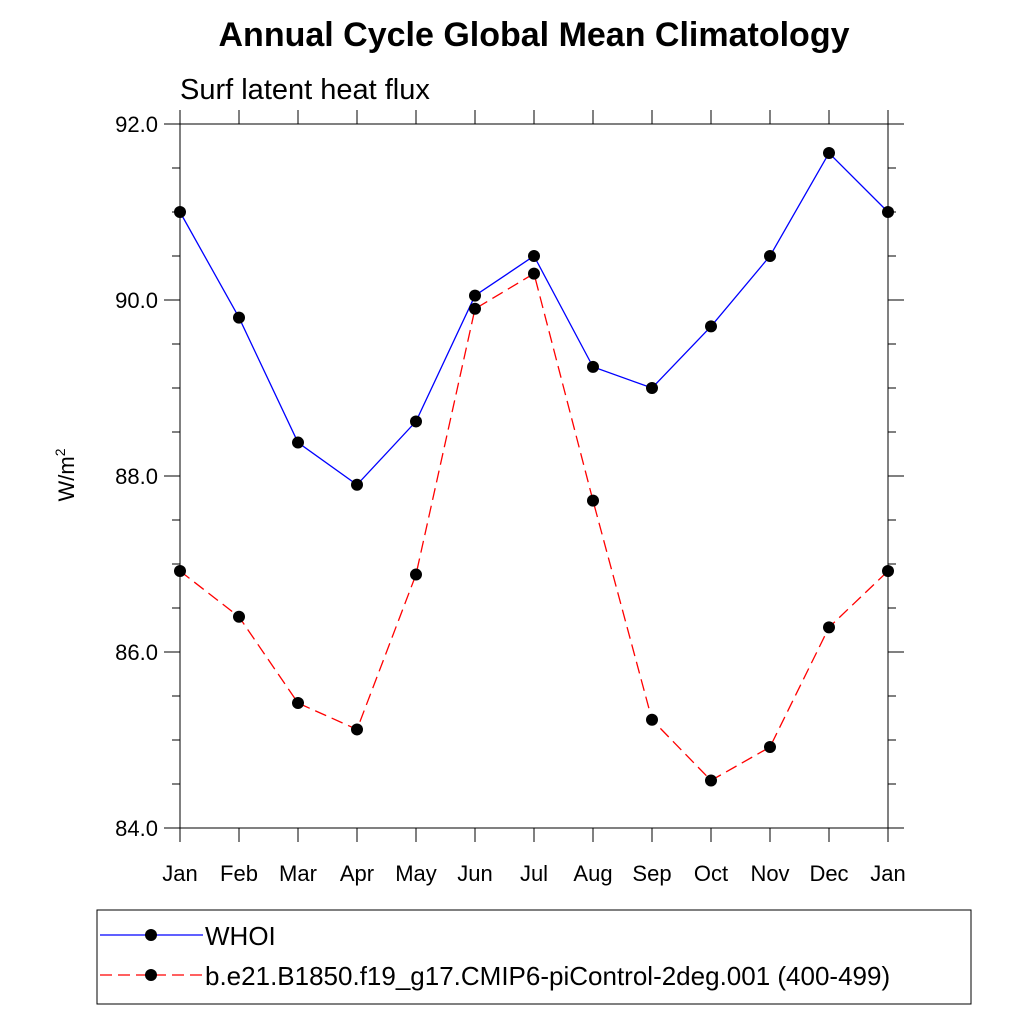 This screenshot has height=1024, width=1024. I want to click on y-tick-label: 88.0, so click(136, 476).